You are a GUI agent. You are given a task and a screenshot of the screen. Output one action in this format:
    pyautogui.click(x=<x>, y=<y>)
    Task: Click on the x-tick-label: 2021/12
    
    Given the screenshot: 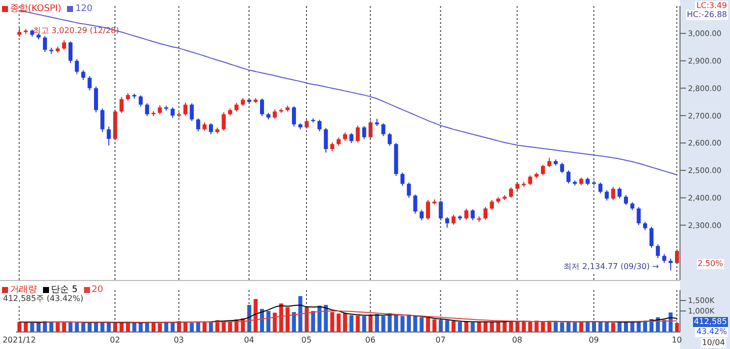 What is the action you would take?
    pyautogui.click(x=19, y=340)
    